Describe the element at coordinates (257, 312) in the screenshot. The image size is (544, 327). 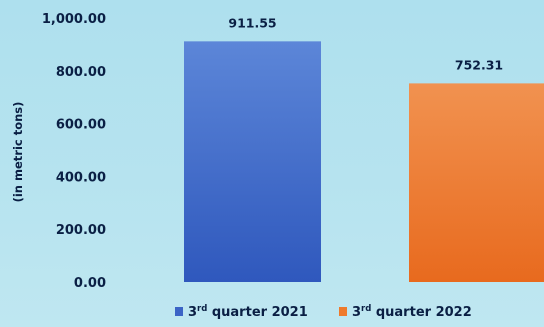
I see `legend-label-suffix: quarter 2021` at that location.